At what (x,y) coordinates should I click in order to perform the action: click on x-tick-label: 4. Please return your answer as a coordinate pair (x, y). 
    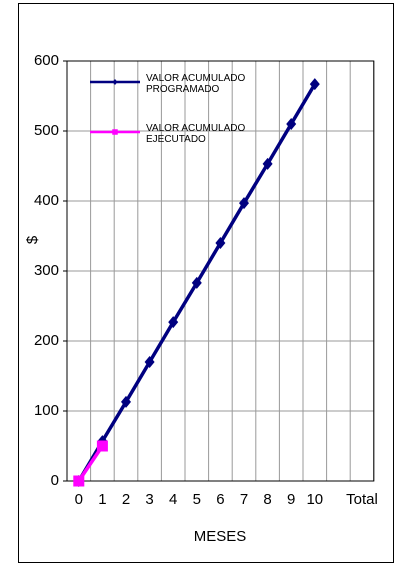
    Looking at the image, I should click on (173, 499).